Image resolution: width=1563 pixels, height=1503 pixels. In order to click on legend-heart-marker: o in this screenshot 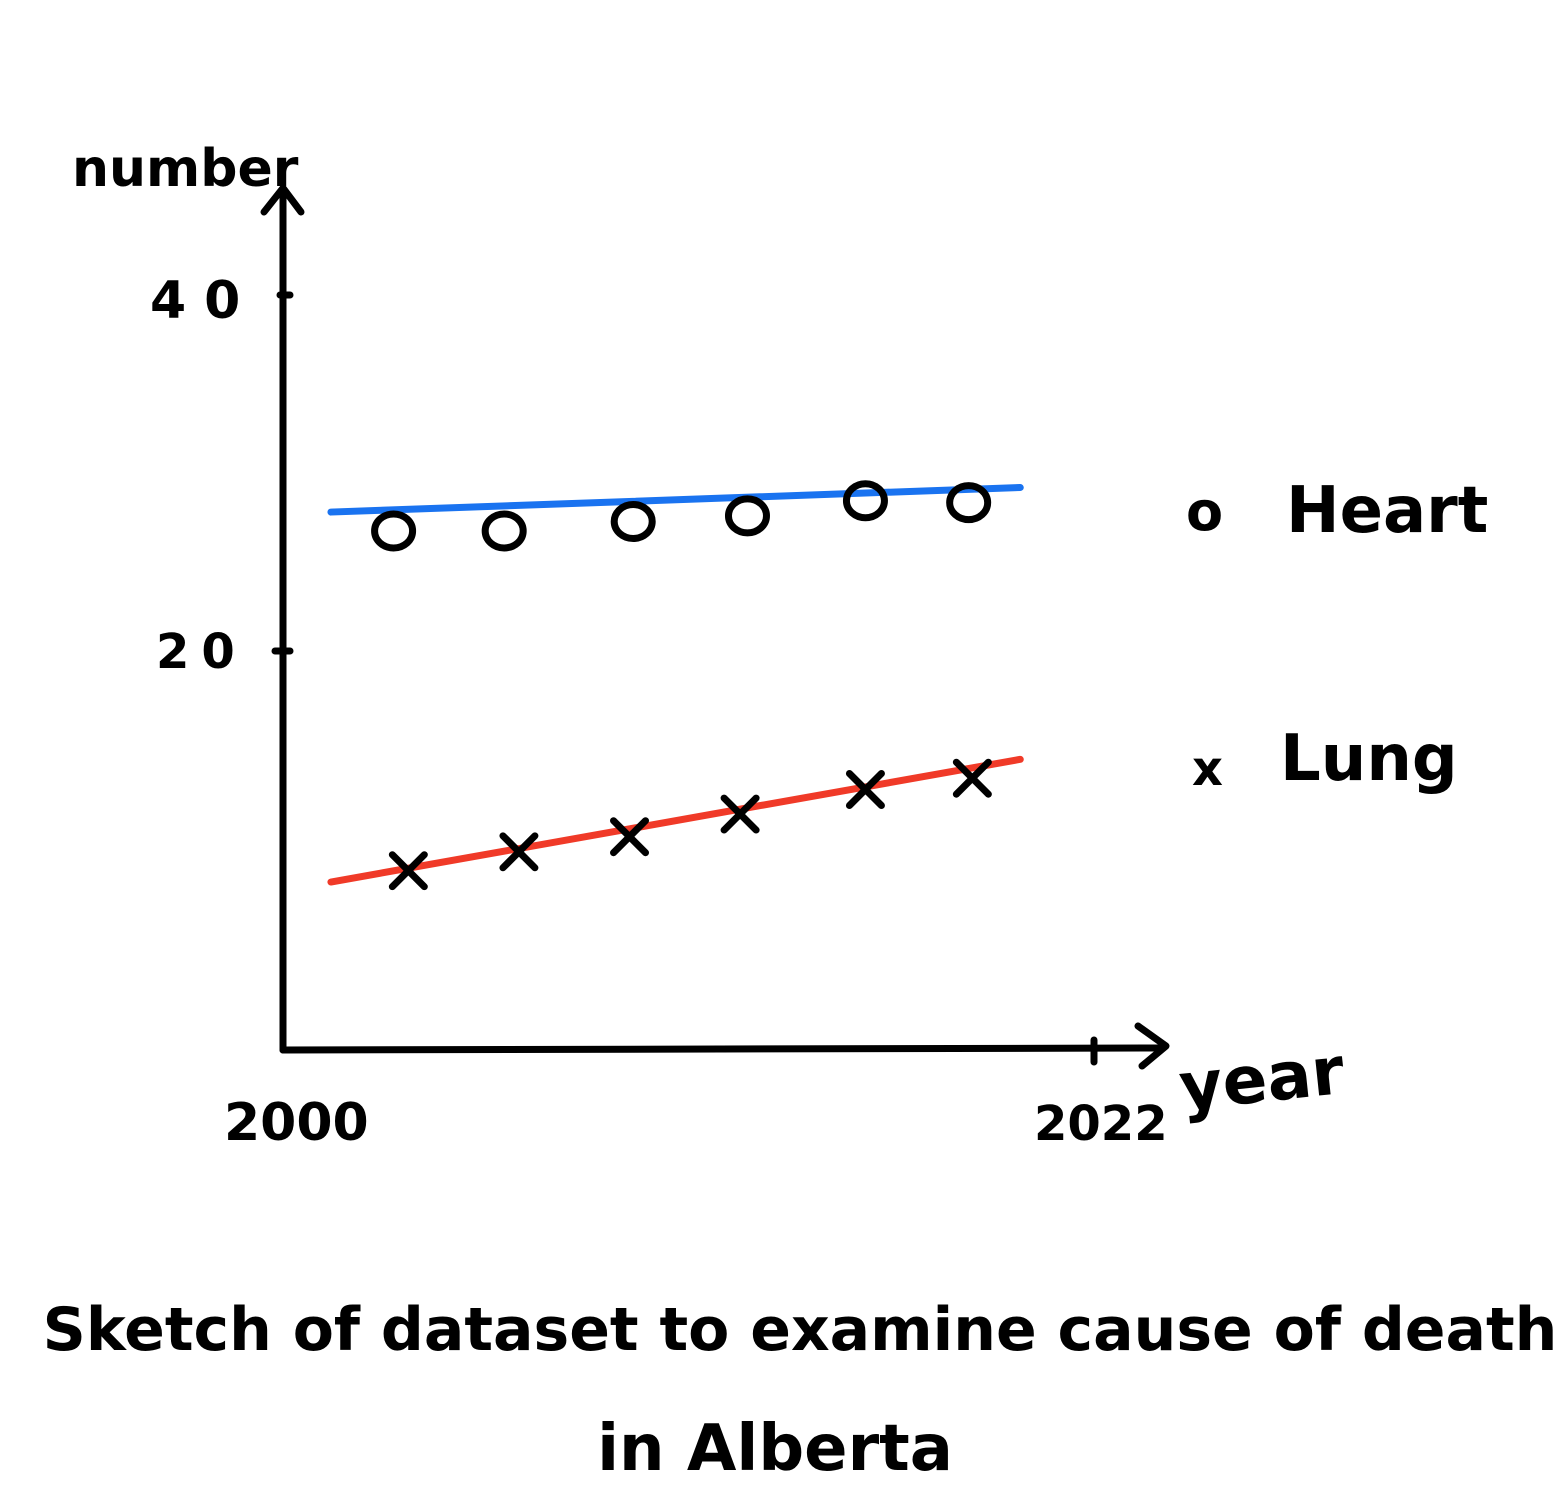, I will do `click(1204, 511)`.